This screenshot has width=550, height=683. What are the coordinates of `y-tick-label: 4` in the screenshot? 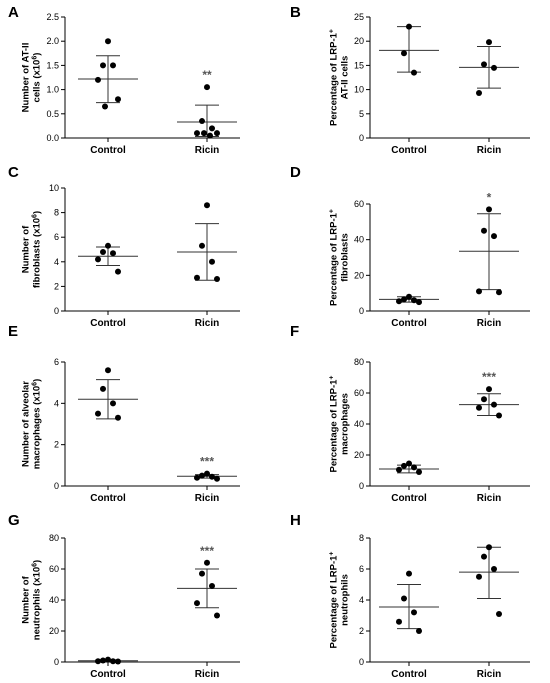 It's located at (361, 600).